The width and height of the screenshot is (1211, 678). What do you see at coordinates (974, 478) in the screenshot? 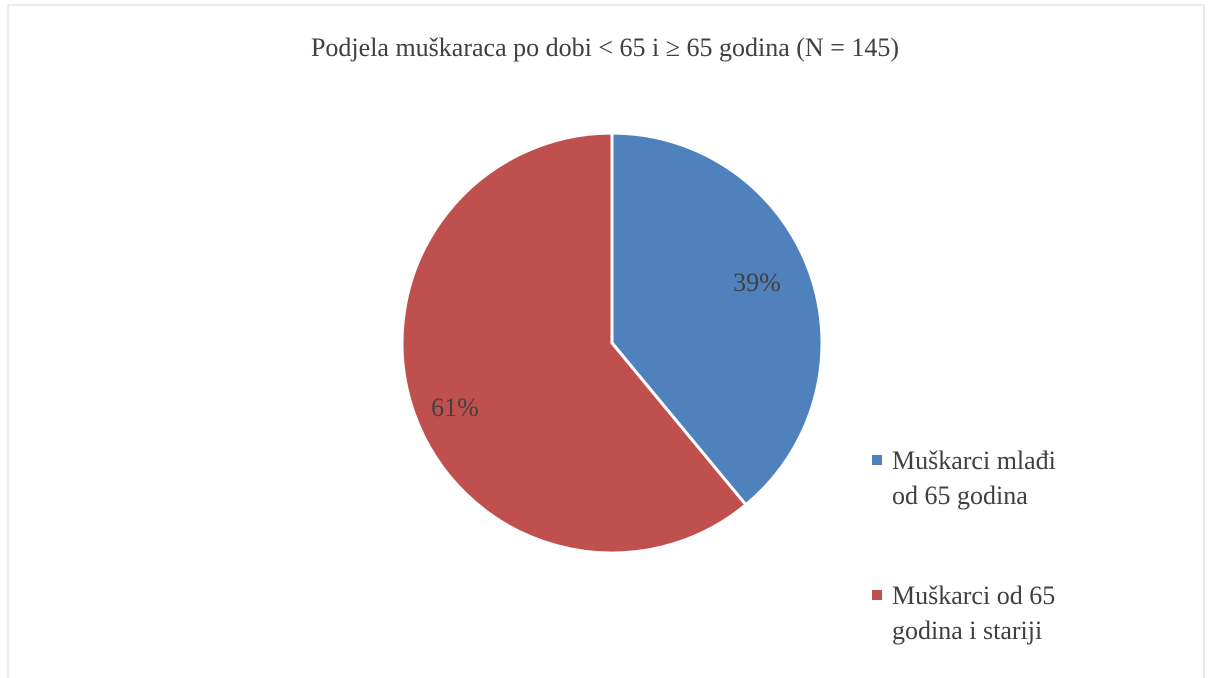
I see `legend-label: Muškarci mlađi od 65 godina` at bounding box center [974, 478].